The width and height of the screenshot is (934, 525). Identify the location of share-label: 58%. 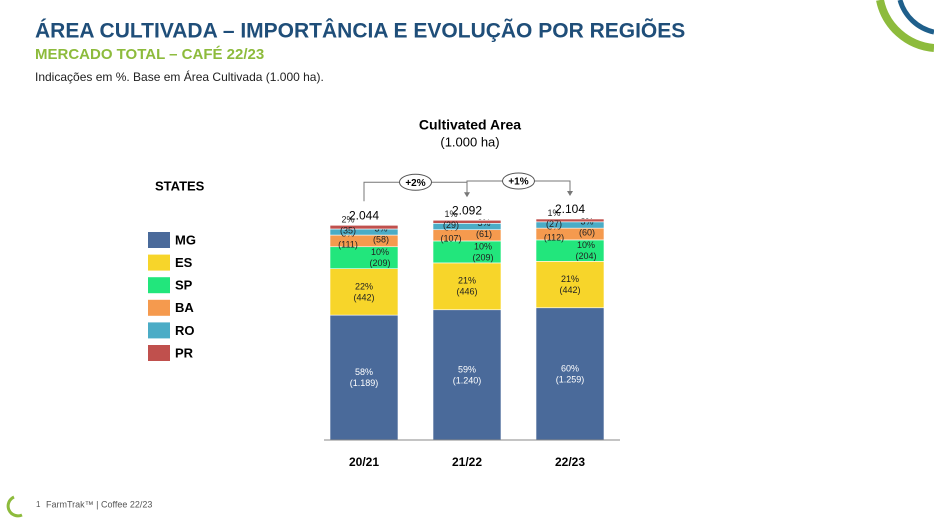
(364, 372).